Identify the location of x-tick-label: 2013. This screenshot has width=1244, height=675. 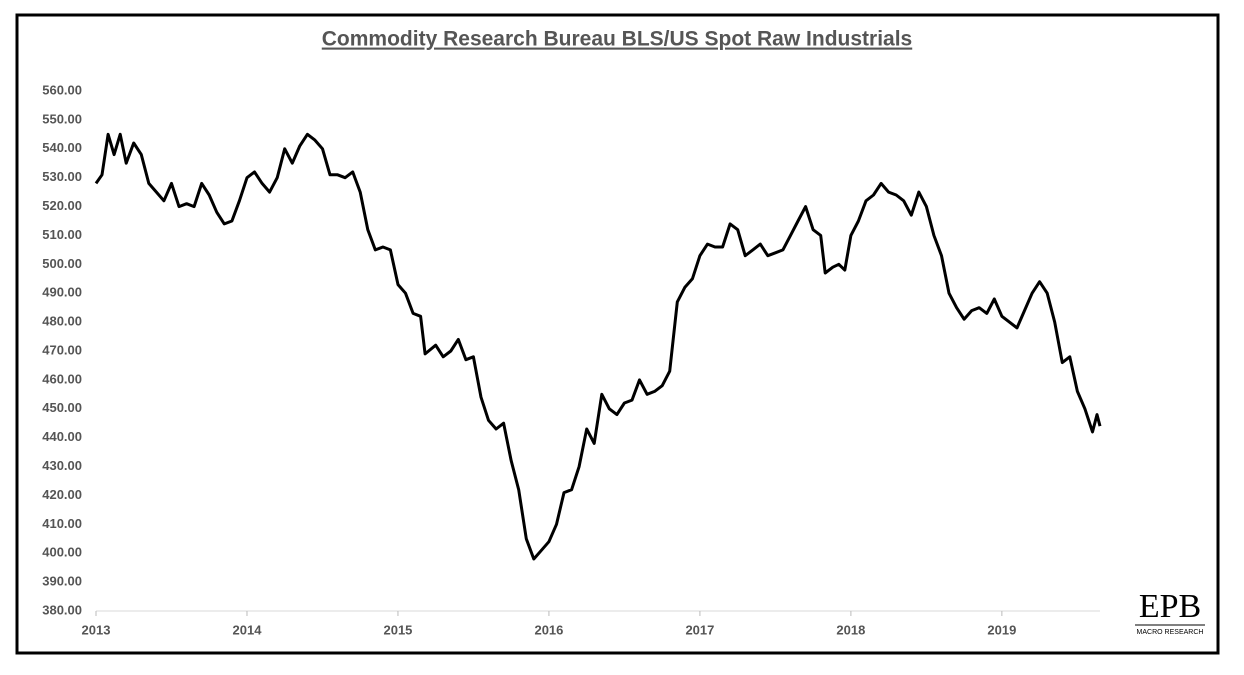
(96, 629).